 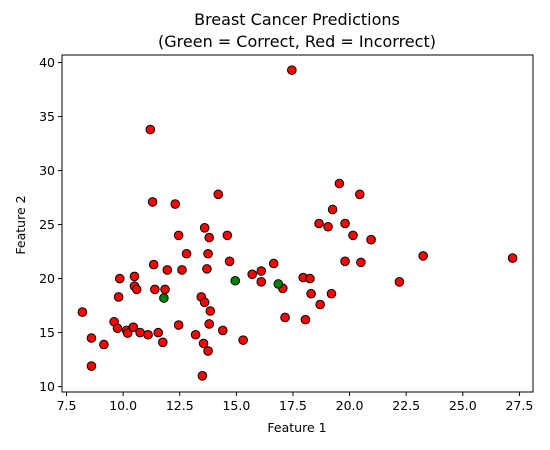 I want to click on y-tick-label: 35, so click(x=47, y=116).